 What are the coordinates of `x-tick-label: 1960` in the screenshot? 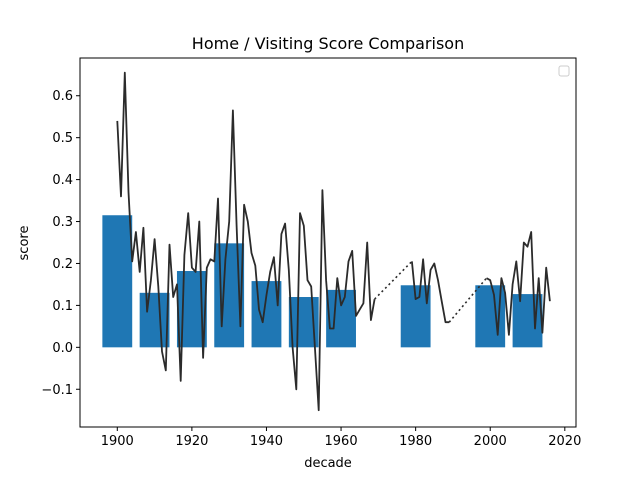 It's located at (341, 441).